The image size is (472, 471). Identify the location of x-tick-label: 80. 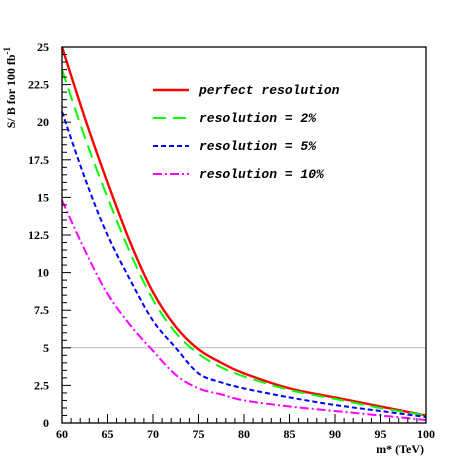
(244, 434).